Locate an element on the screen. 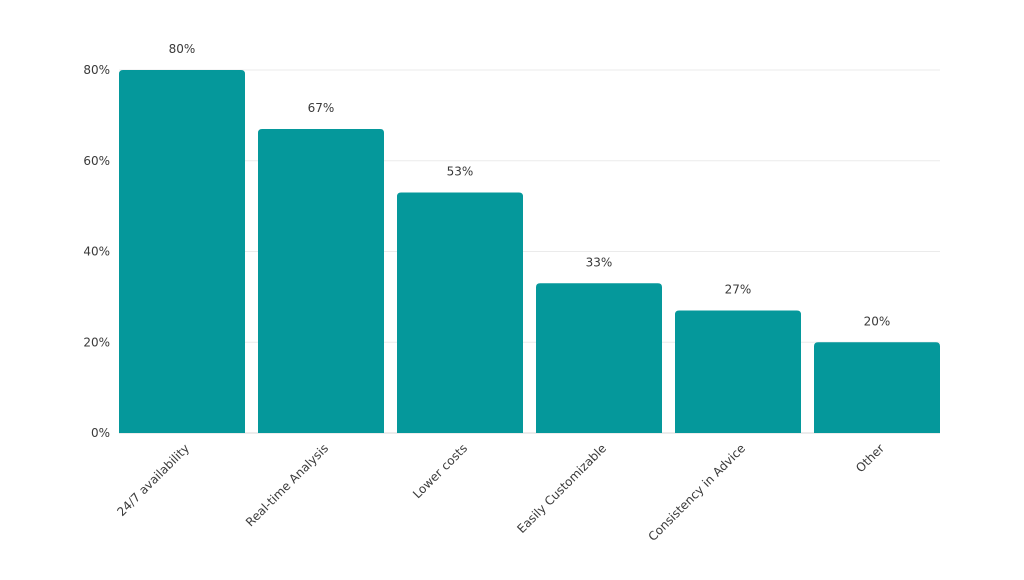  y-tick-label: 0% is located at coordinates (100, 433).